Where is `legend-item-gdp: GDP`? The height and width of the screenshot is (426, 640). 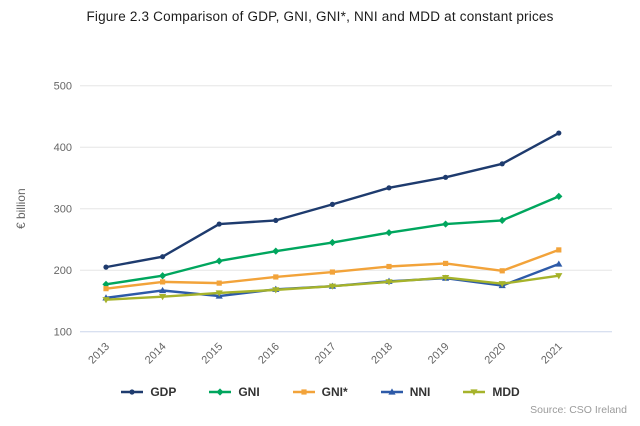 legend-item-gdp: GDP is located at coordinates (148, 392).